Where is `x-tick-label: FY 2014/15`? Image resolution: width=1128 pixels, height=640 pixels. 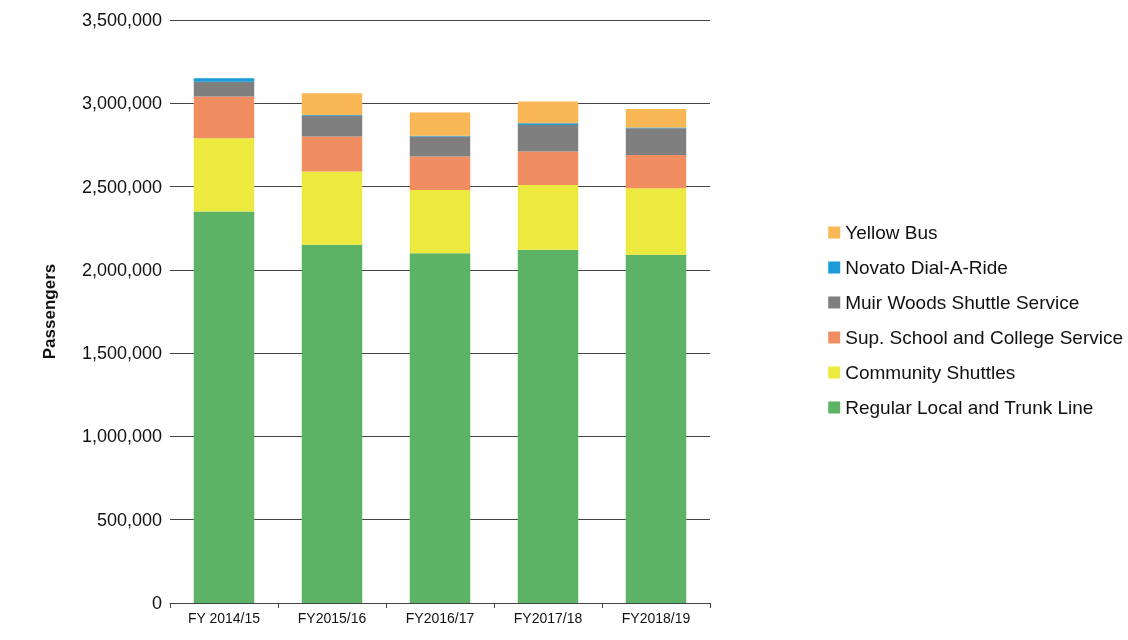 x-tick-label: FY 2014/15 is located at coordinates (224, 618).